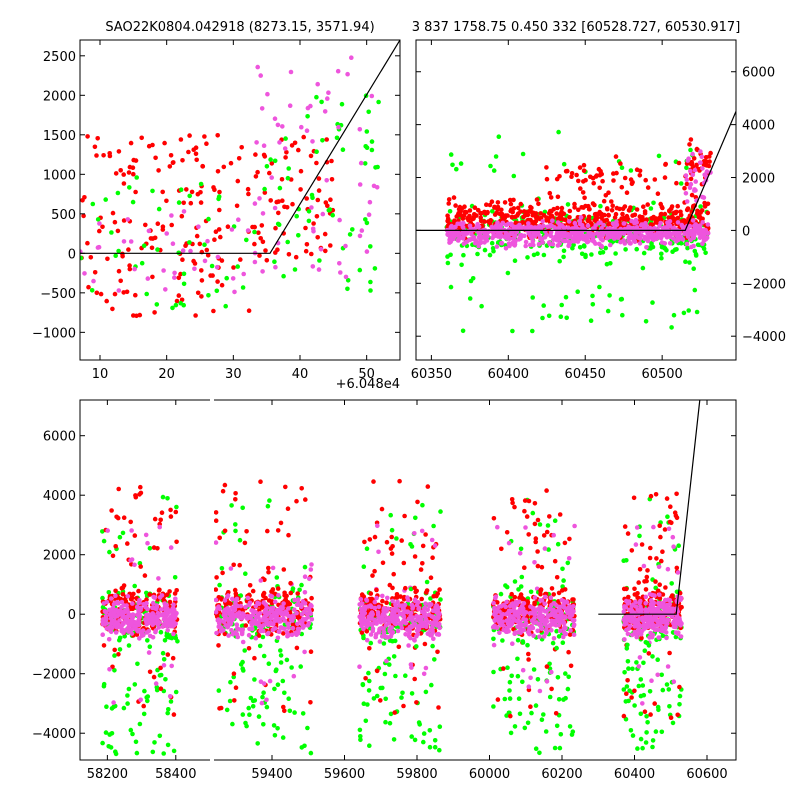 The image size is (800, 800). What do you see at coordinates (758, 126) in the screenshot?
I see `y-tick-label: 4000` at bounding box center [758, 126].